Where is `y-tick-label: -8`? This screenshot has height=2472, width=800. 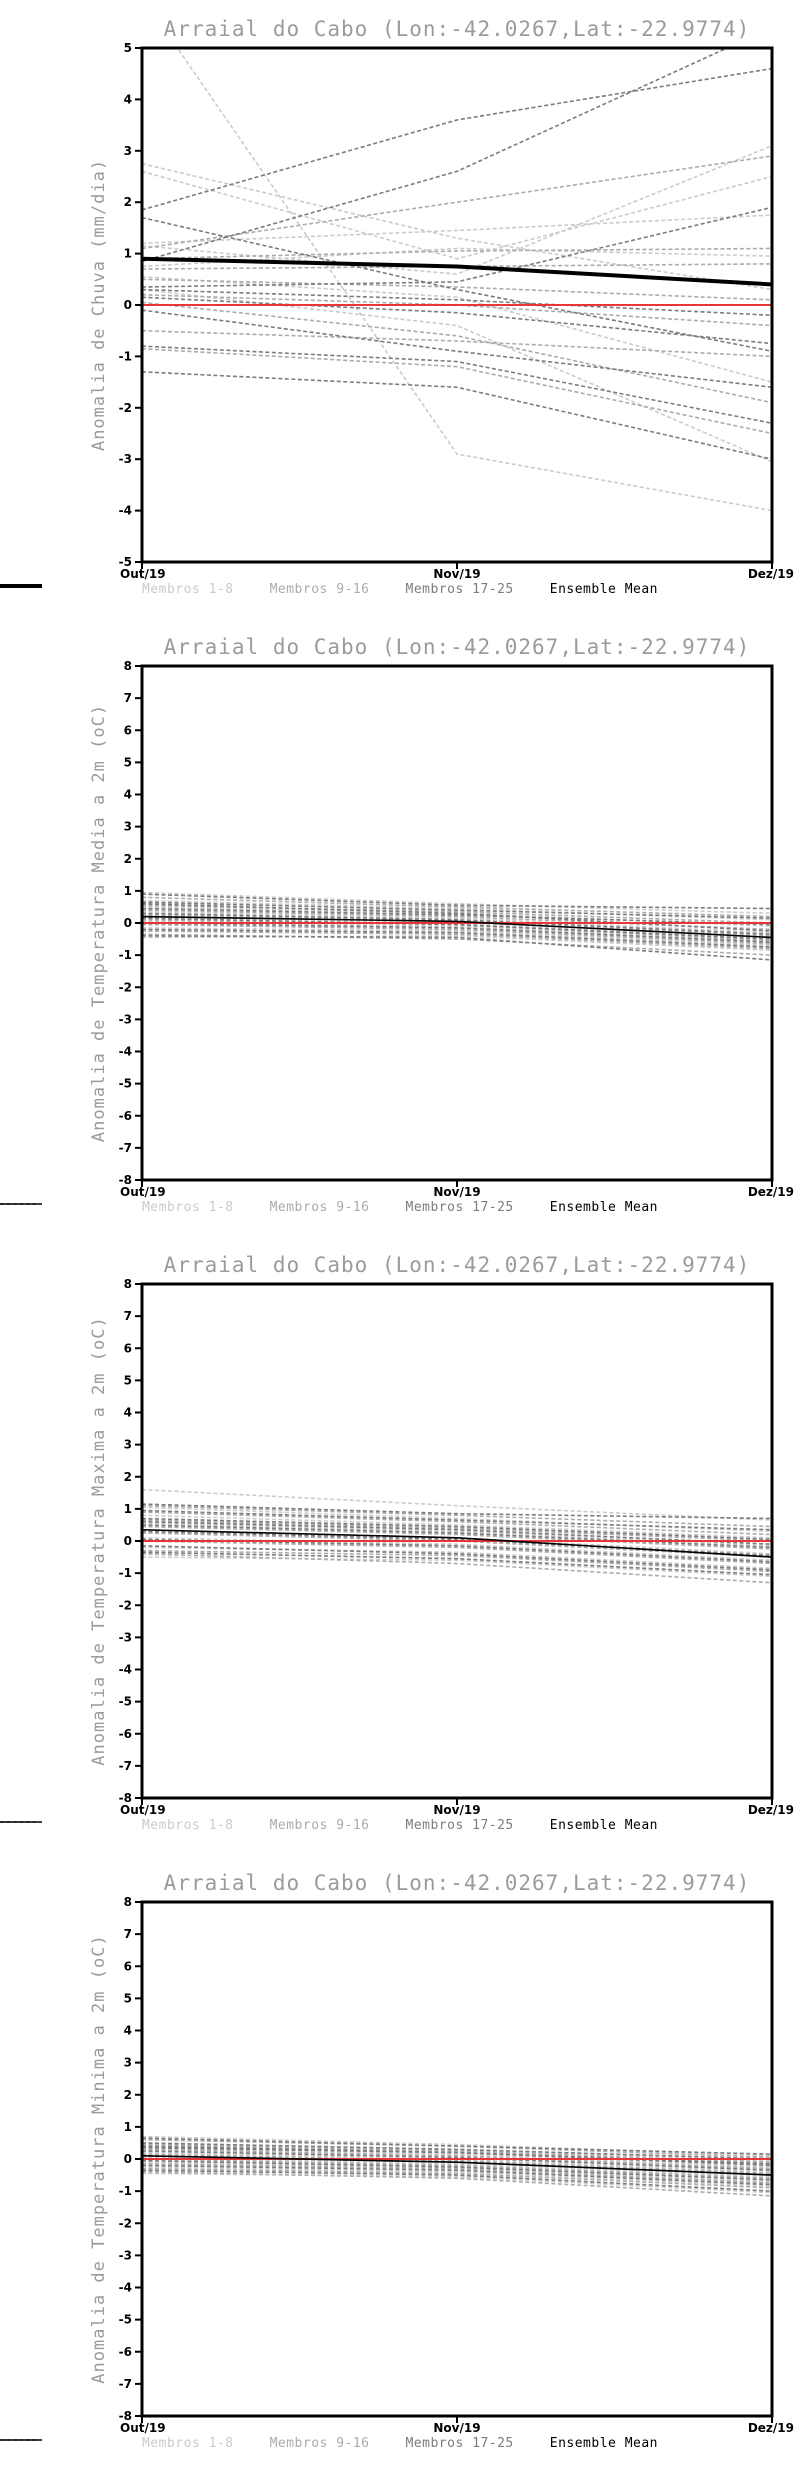
y-tick-label: -8 is located at coordinates (125, 1180).